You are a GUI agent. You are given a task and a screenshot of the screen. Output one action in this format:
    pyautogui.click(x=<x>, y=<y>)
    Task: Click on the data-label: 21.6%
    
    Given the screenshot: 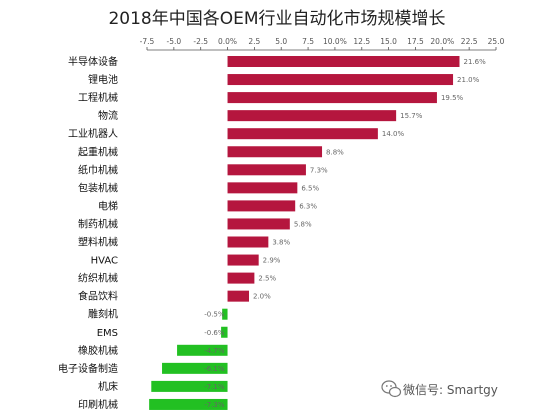 What is the action you would take?
    pyautogui.click(x=474, y=62)
    